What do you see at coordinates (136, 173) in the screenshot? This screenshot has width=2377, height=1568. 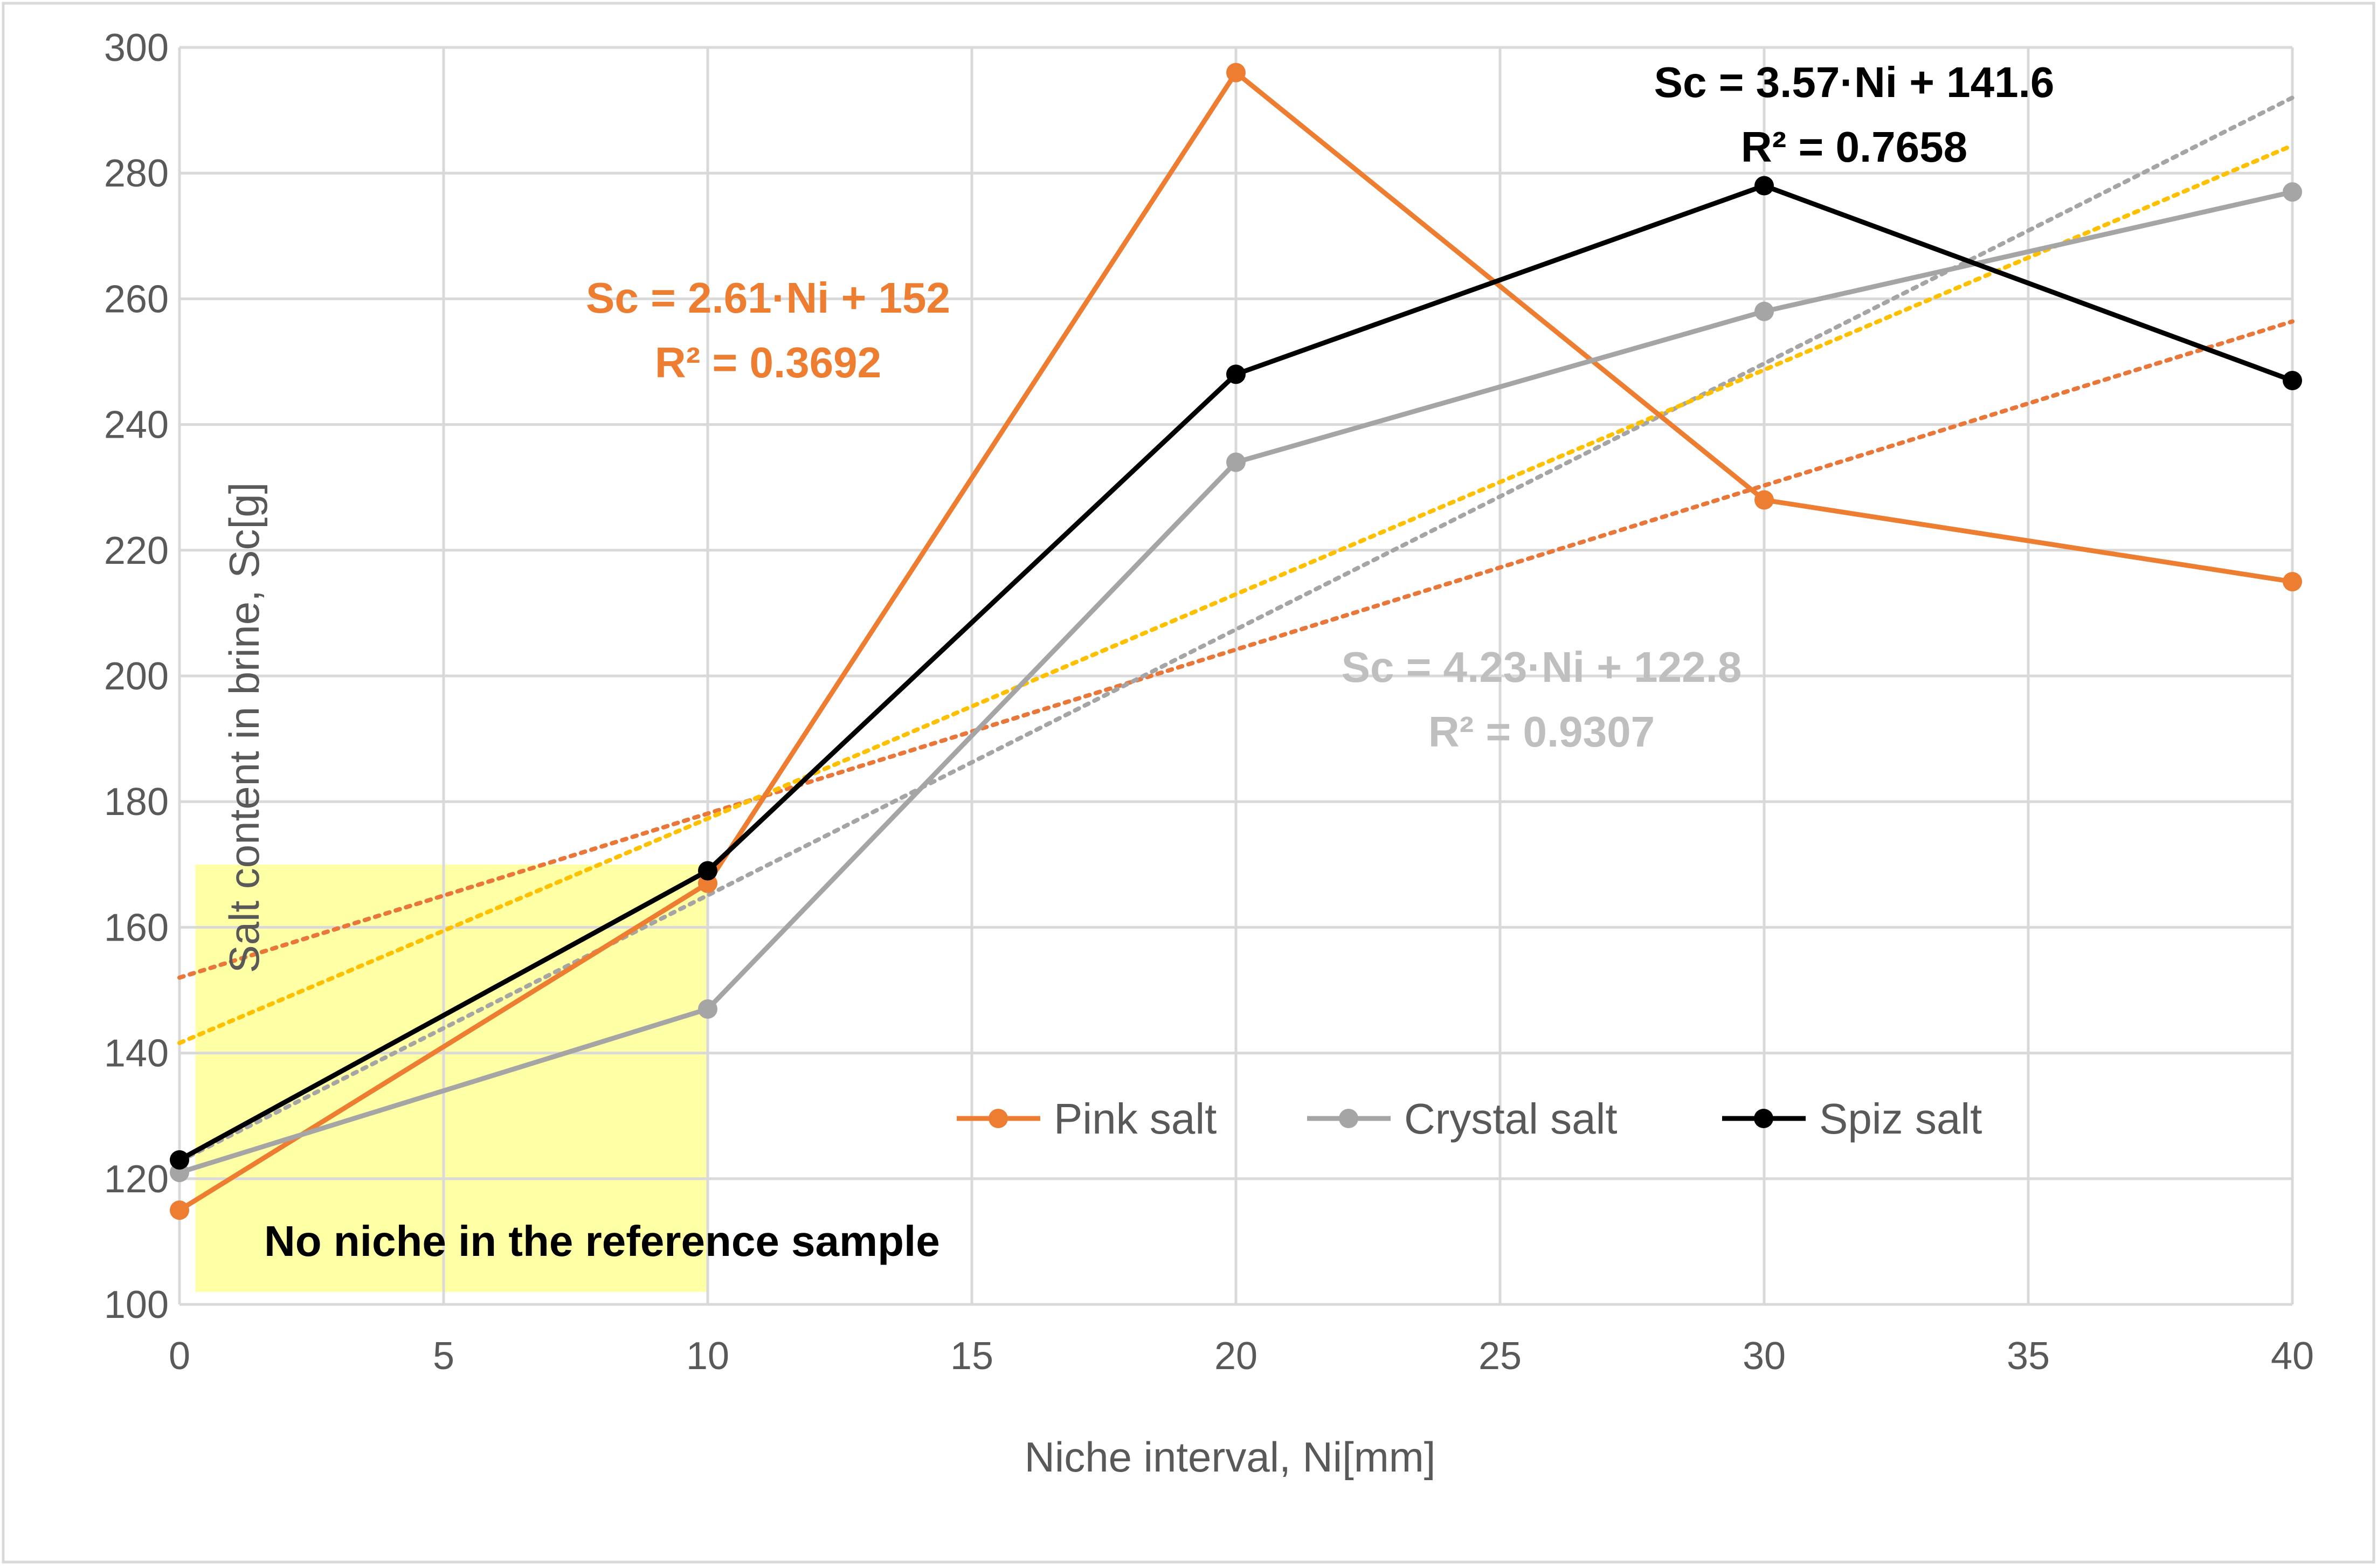 I see `y-tick-label: 280` at bounding box center [136, 173].